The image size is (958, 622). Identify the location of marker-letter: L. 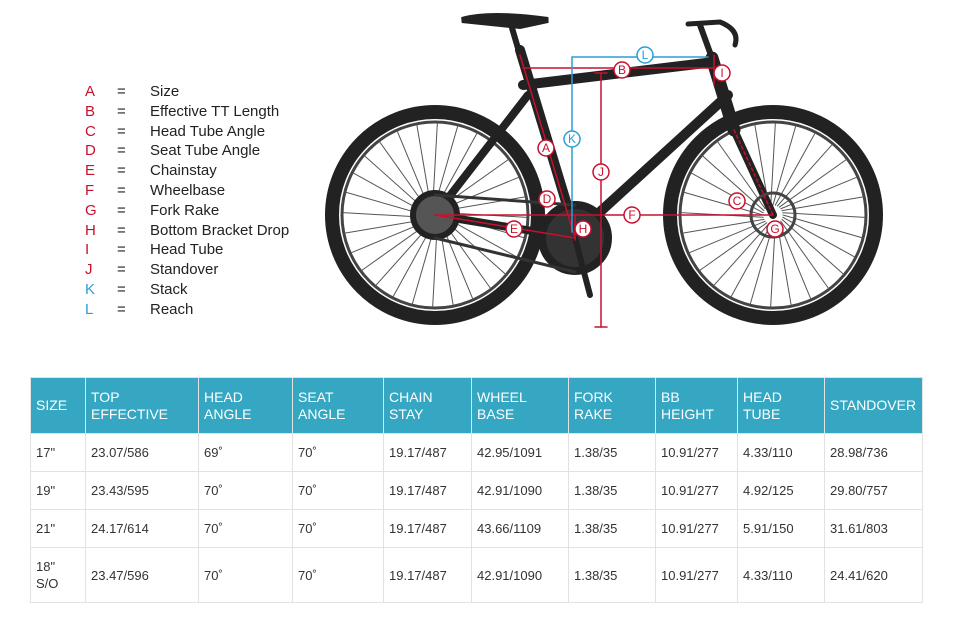
(645, 55).